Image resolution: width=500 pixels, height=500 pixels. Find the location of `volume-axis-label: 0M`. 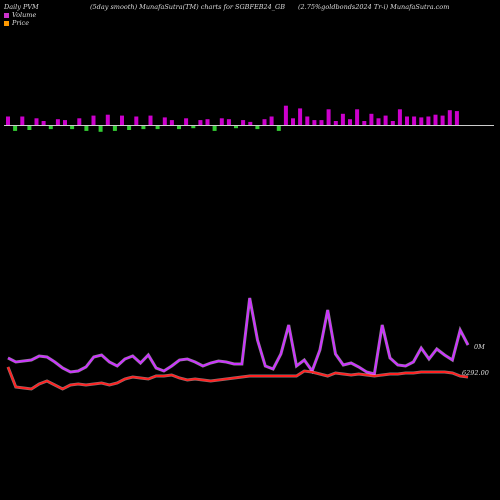

volume-axis-label: 0M is located at coordinates (479, 347).